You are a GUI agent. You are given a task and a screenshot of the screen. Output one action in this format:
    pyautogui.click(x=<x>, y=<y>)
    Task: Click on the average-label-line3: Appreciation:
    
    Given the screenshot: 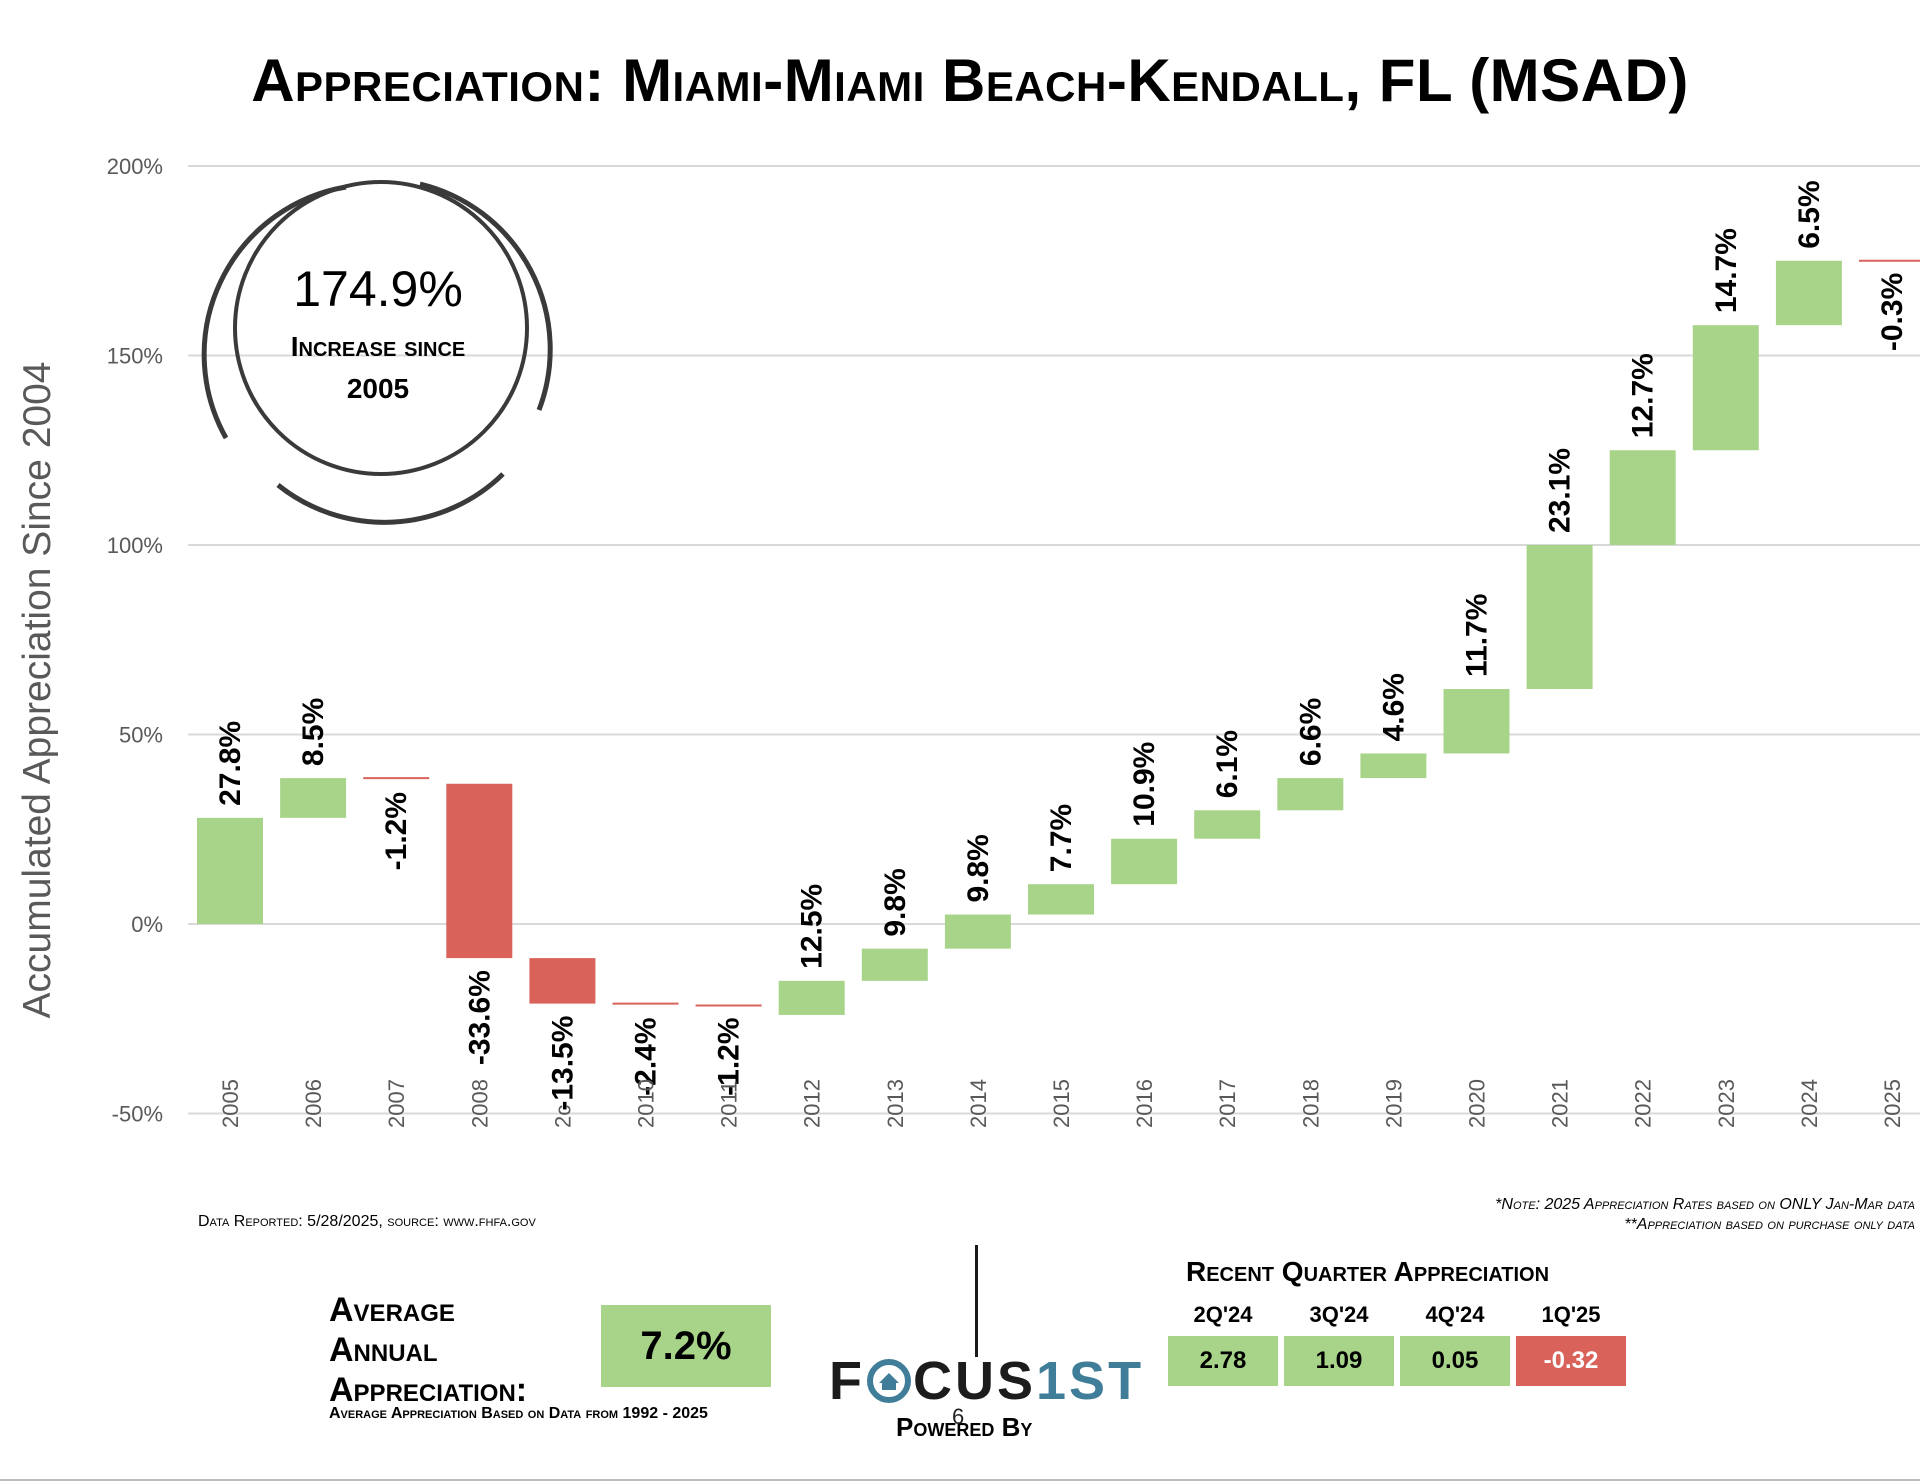 What is the action you would take?
    pyautogui.click(x=428, y=1390)
    